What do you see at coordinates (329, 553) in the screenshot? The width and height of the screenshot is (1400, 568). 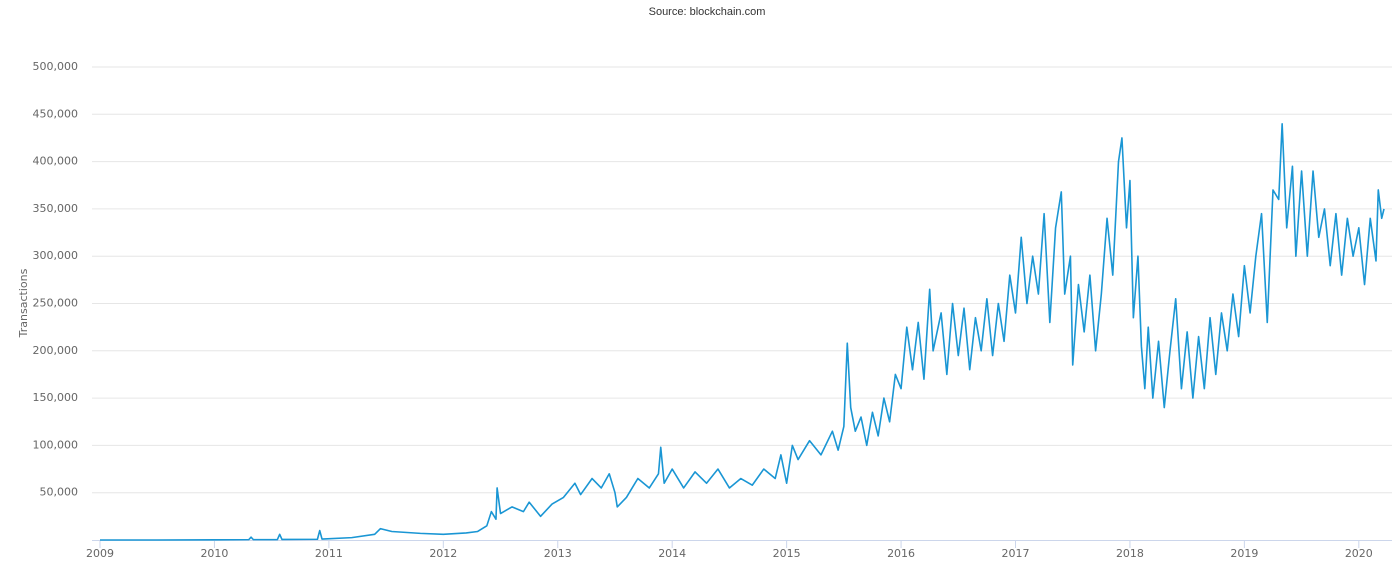 I see `x-tick-label: 2011` at bounding box center [329, 553].